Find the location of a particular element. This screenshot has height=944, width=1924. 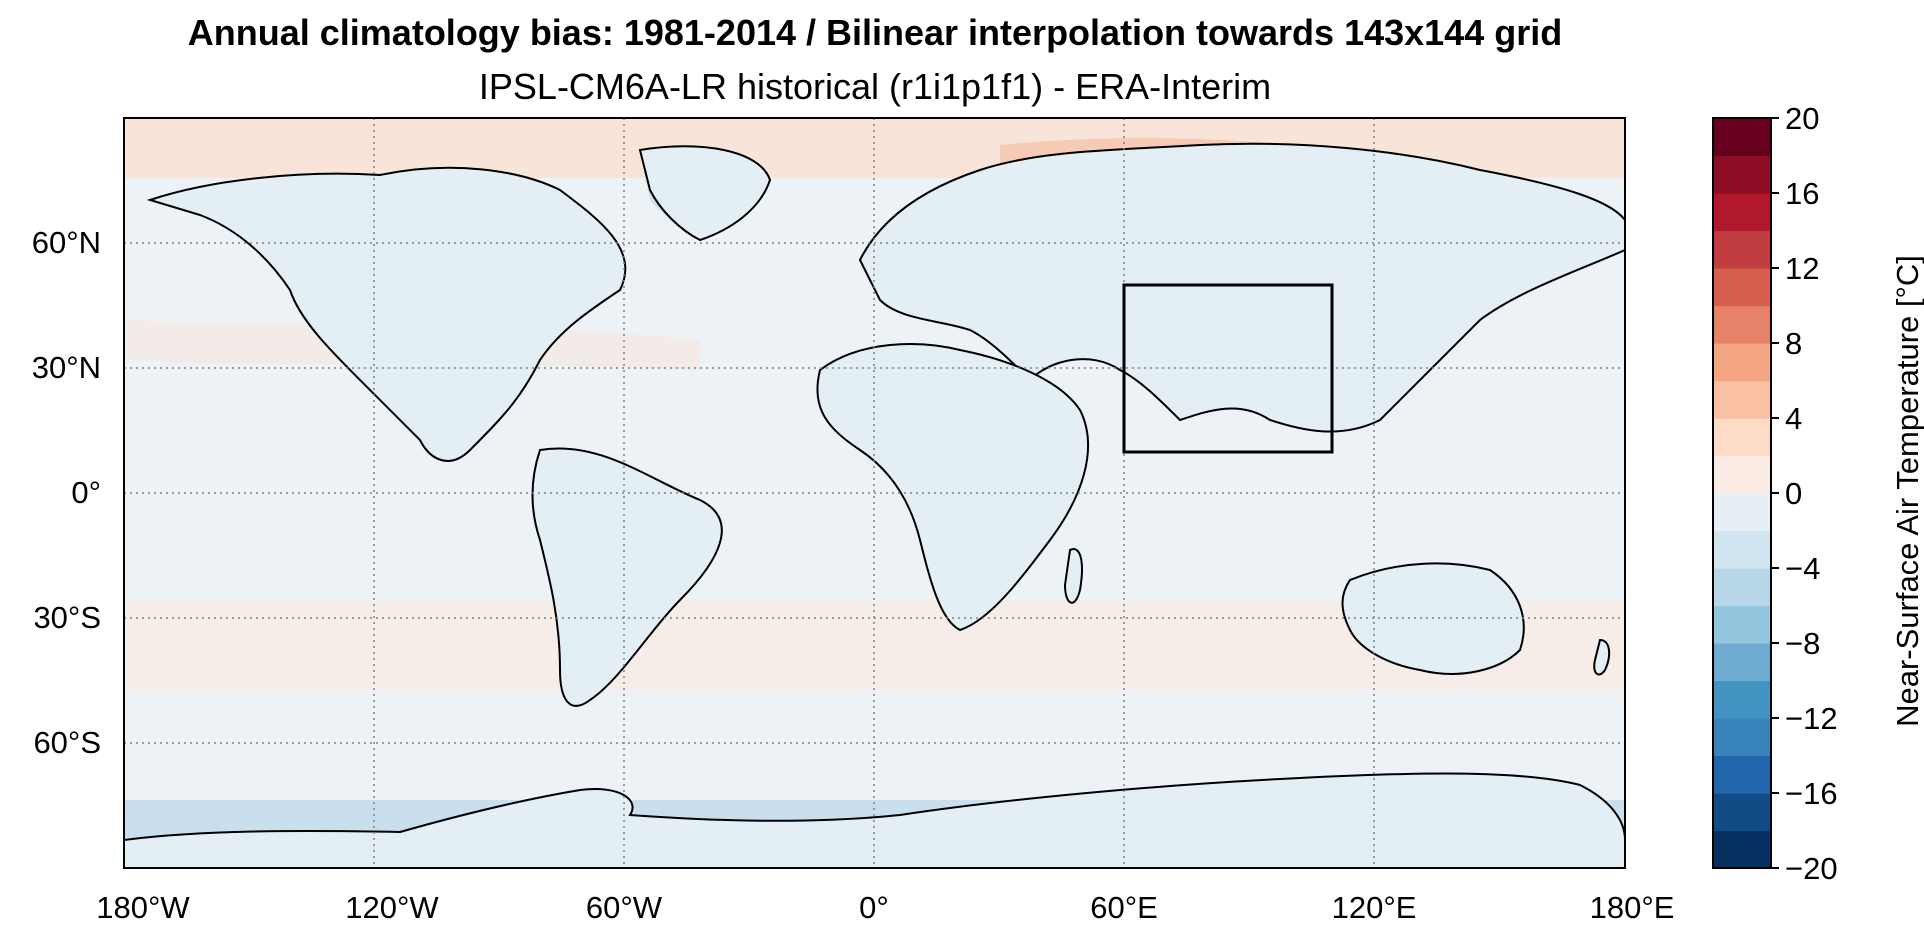

colorbar-tick-label: 16 is located at coordinates (1802, 193).